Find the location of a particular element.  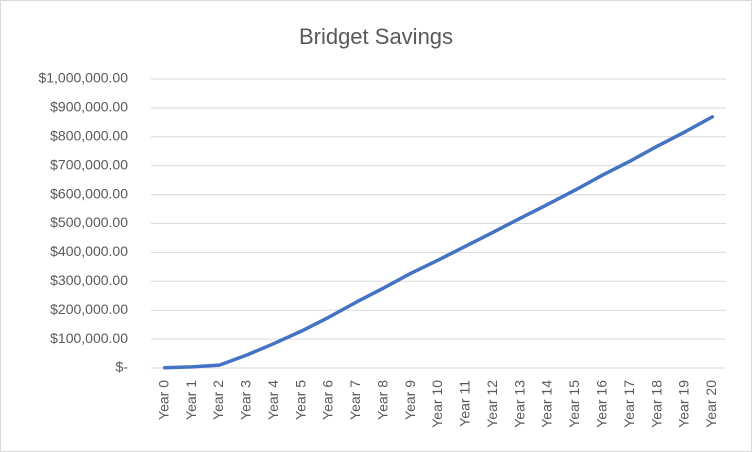

y-tick-label: $900,000.00 is located at coordinates (89, 107).